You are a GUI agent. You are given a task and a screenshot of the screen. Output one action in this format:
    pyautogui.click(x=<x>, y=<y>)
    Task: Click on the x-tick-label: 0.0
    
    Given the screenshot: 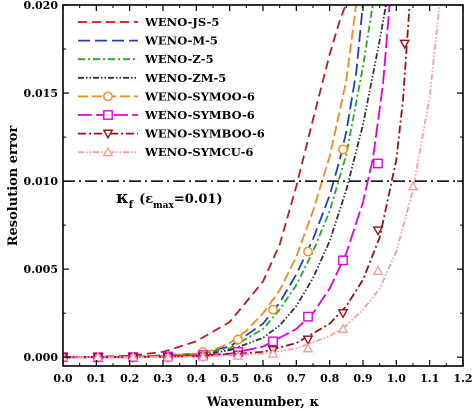 What is the action you would take?
    pyautogui.click(x=62, y=378)
    